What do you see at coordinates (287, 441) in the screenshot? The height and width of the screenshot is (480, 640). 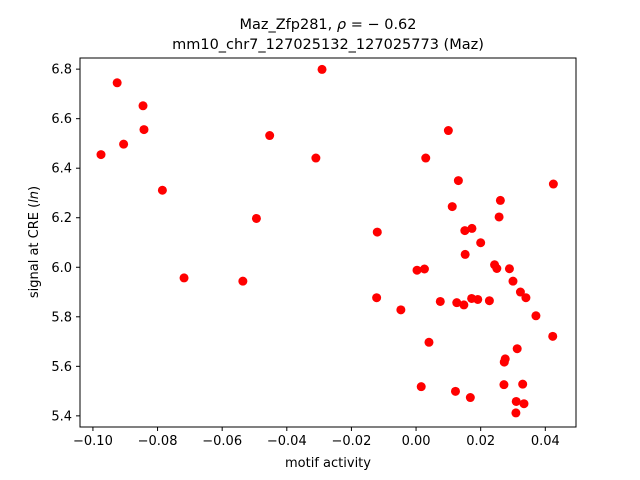 I see `x-tick-label: −0.04` at bounding box center [287, 441].